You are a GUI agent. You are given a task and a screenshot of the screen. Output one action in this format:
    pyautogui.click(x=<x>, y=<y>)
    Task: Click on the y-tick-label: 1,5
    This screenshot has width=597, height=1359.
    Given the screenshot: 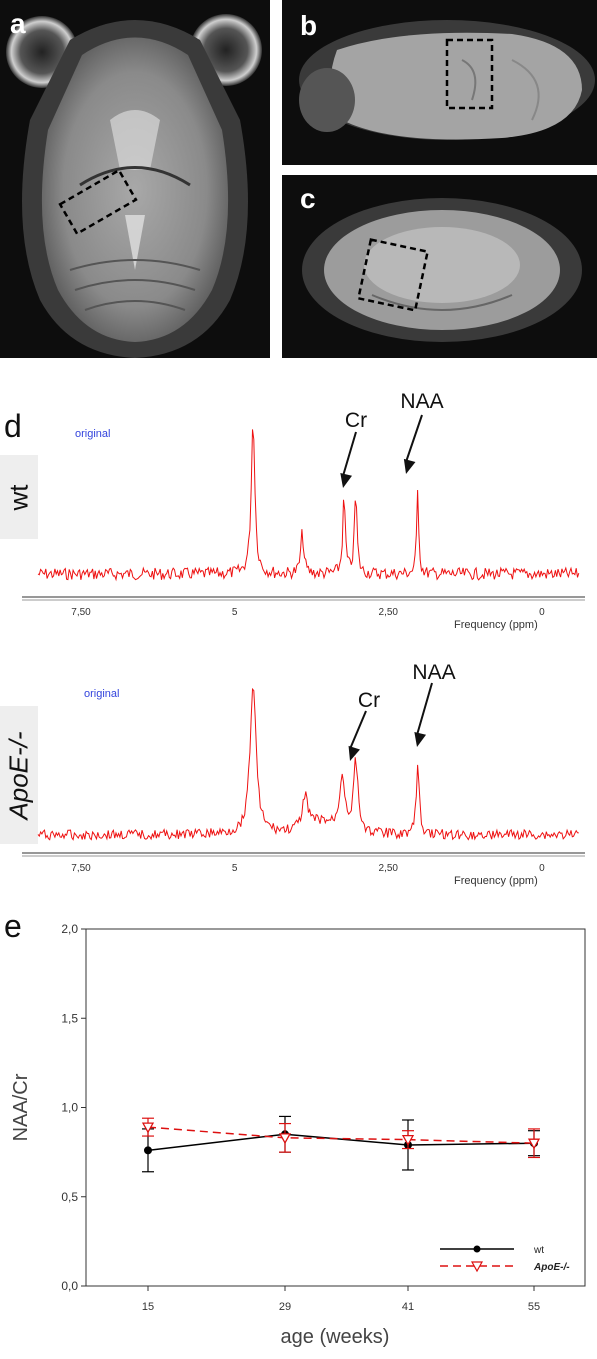 What is the action you would take?
    pyautogui.click(x=69, y=1018)
    